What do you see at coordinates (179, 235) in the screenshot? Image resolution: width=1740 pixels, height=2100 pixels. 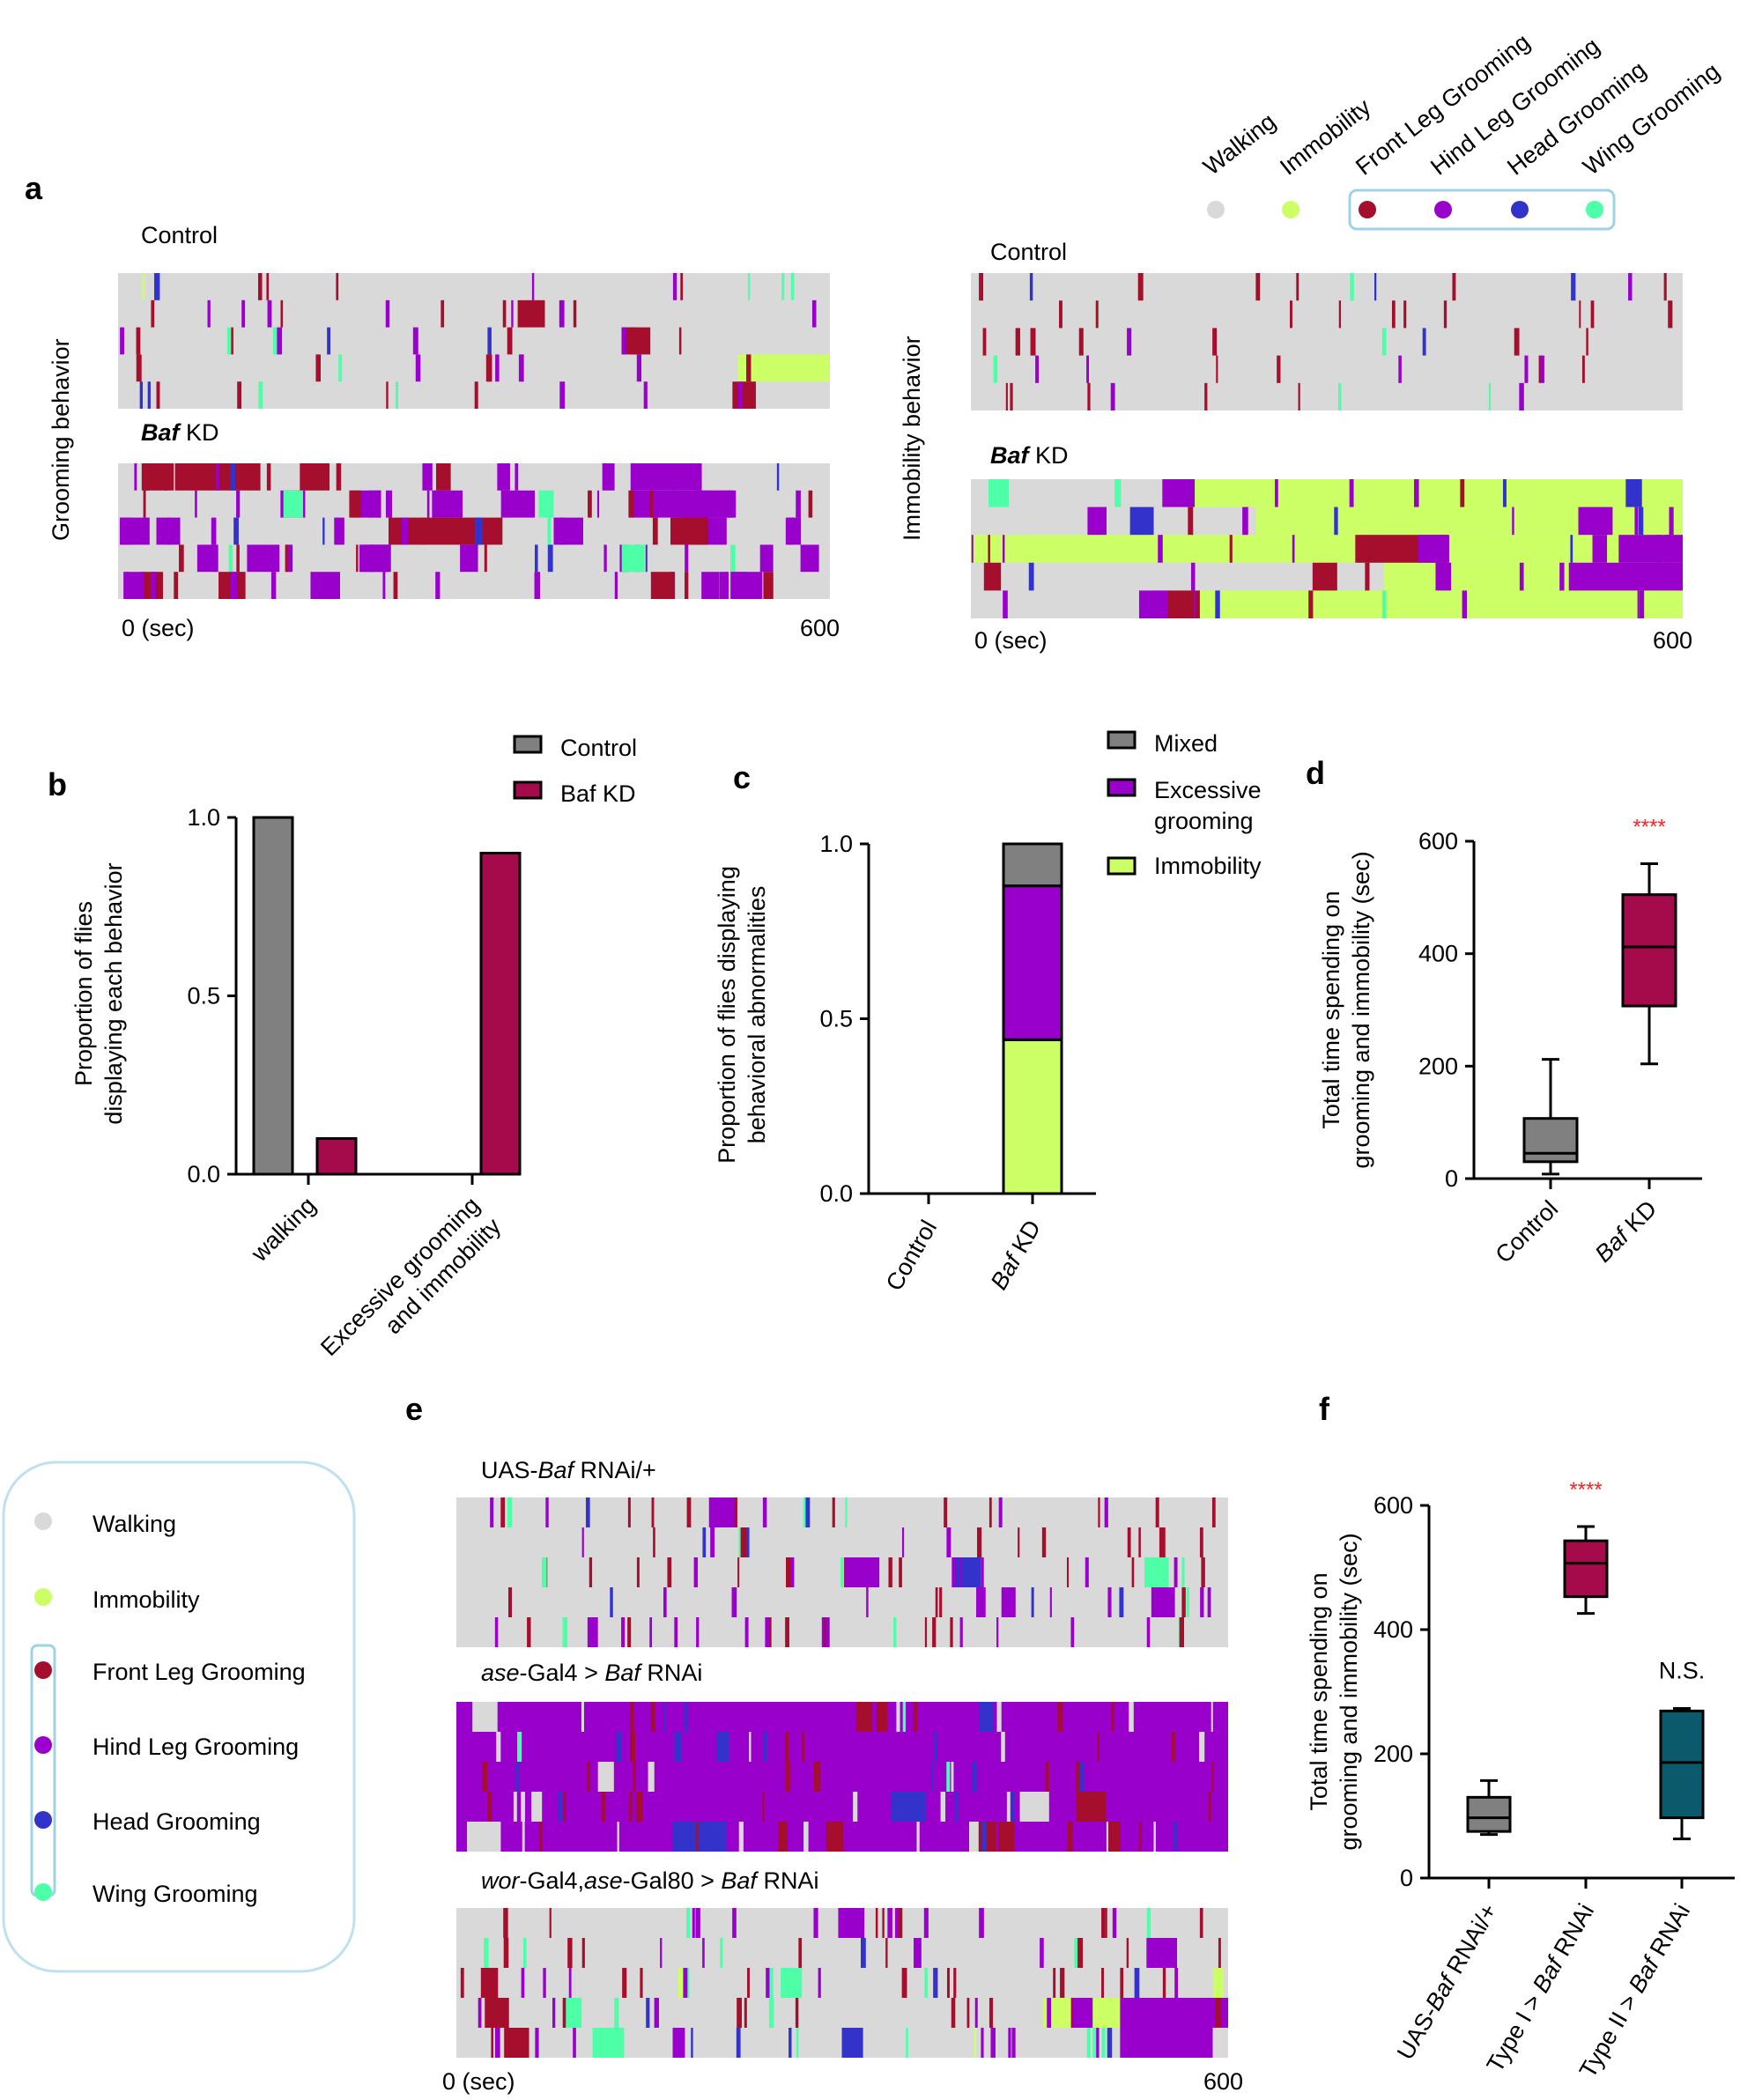 I see `a-left-control-label: Control` at bounding box center [179, 235].